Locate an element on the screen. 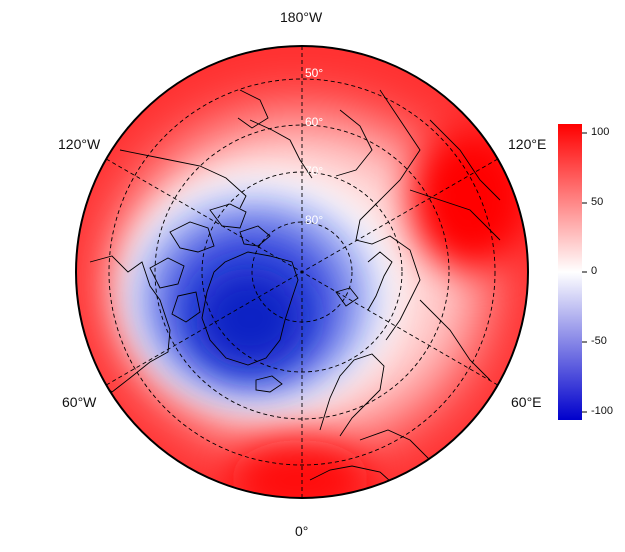 The height and width of the screenshot is (552, 625). lon-label-upper-right: 120°E is located at coordinates (527, 144).